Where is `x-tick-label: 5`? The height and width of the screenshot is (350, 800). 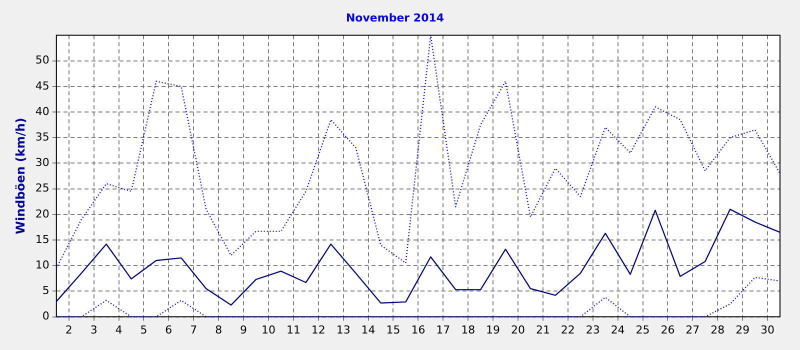
x-tick-label: 5 is located at coordinates (144, 329).